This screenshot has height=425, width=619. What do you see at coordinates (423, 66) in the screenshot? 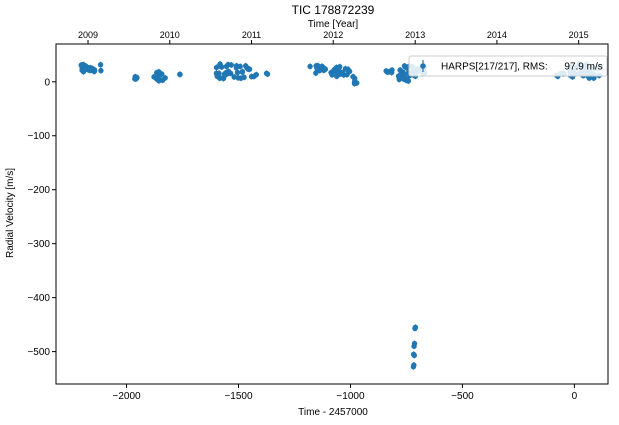
I see `legend-marker` at bounding box center [423, 66].